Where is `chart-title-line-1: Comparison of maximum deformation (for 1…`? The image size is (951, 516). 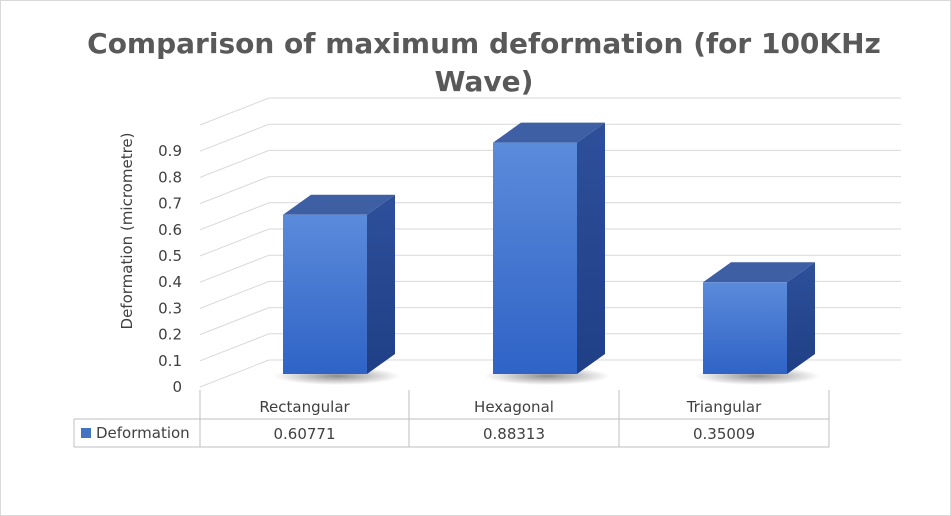 chart-title-line-1: Comparison of maximum deformation (for 1… is located at coordinates (484, 43).